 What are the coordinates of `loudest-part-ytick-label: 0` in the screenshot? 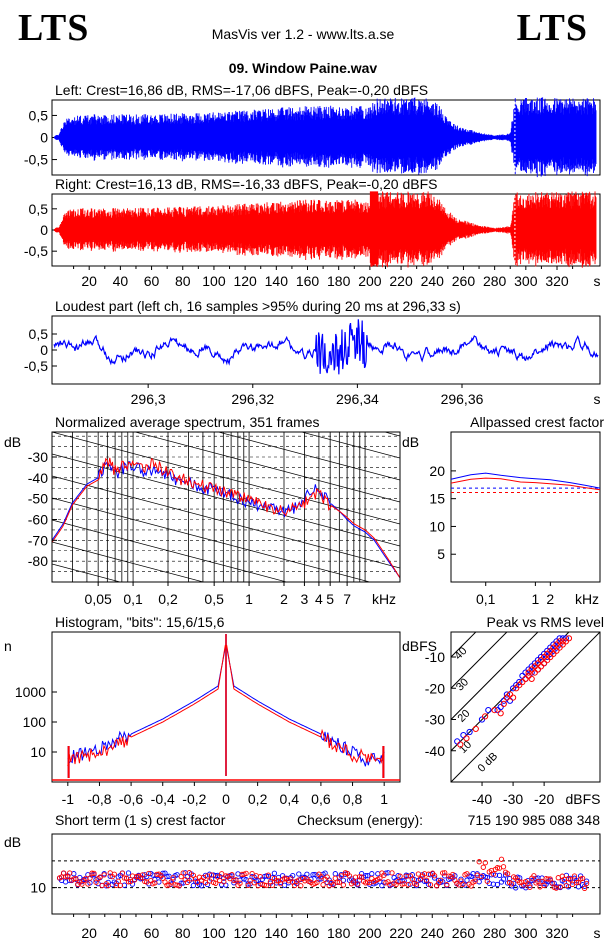 It's located at (44, 350).